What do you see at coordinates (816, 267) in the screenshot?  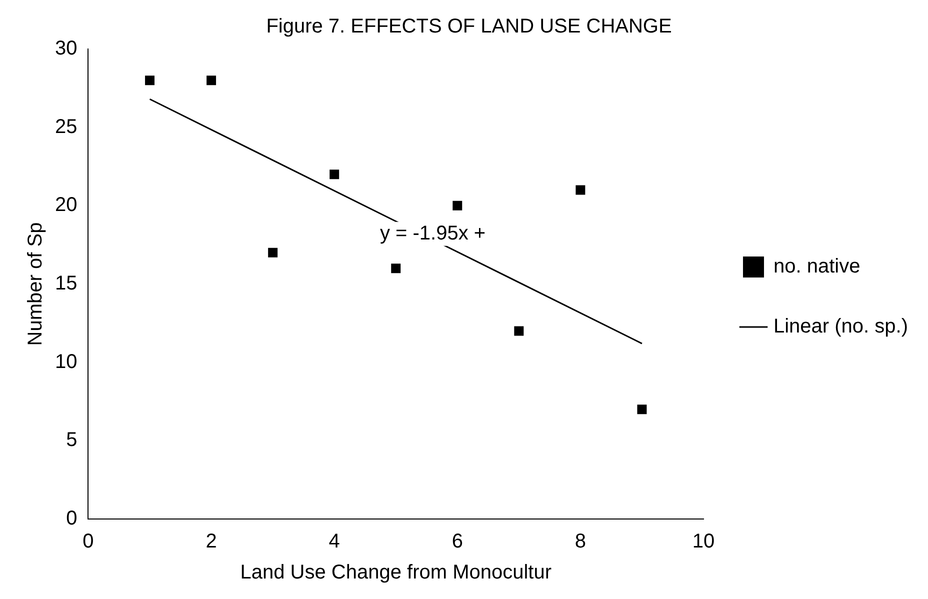 I see `legend-label: no. native` at bounding box center [816, 267].